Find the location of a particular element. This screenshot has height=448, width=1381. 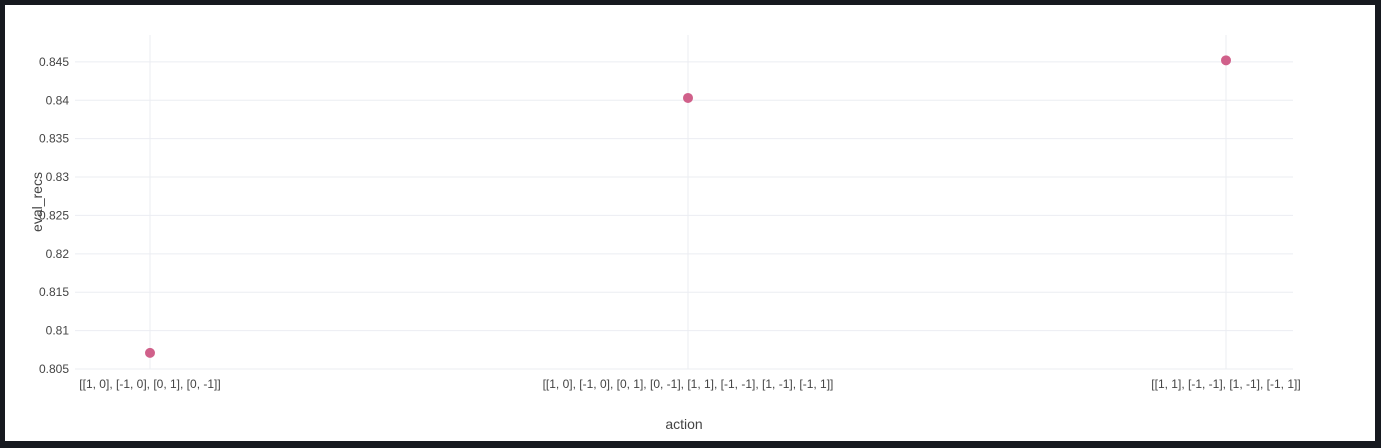

y-tick-label: 0.825 is located at coordinates (54, 215).